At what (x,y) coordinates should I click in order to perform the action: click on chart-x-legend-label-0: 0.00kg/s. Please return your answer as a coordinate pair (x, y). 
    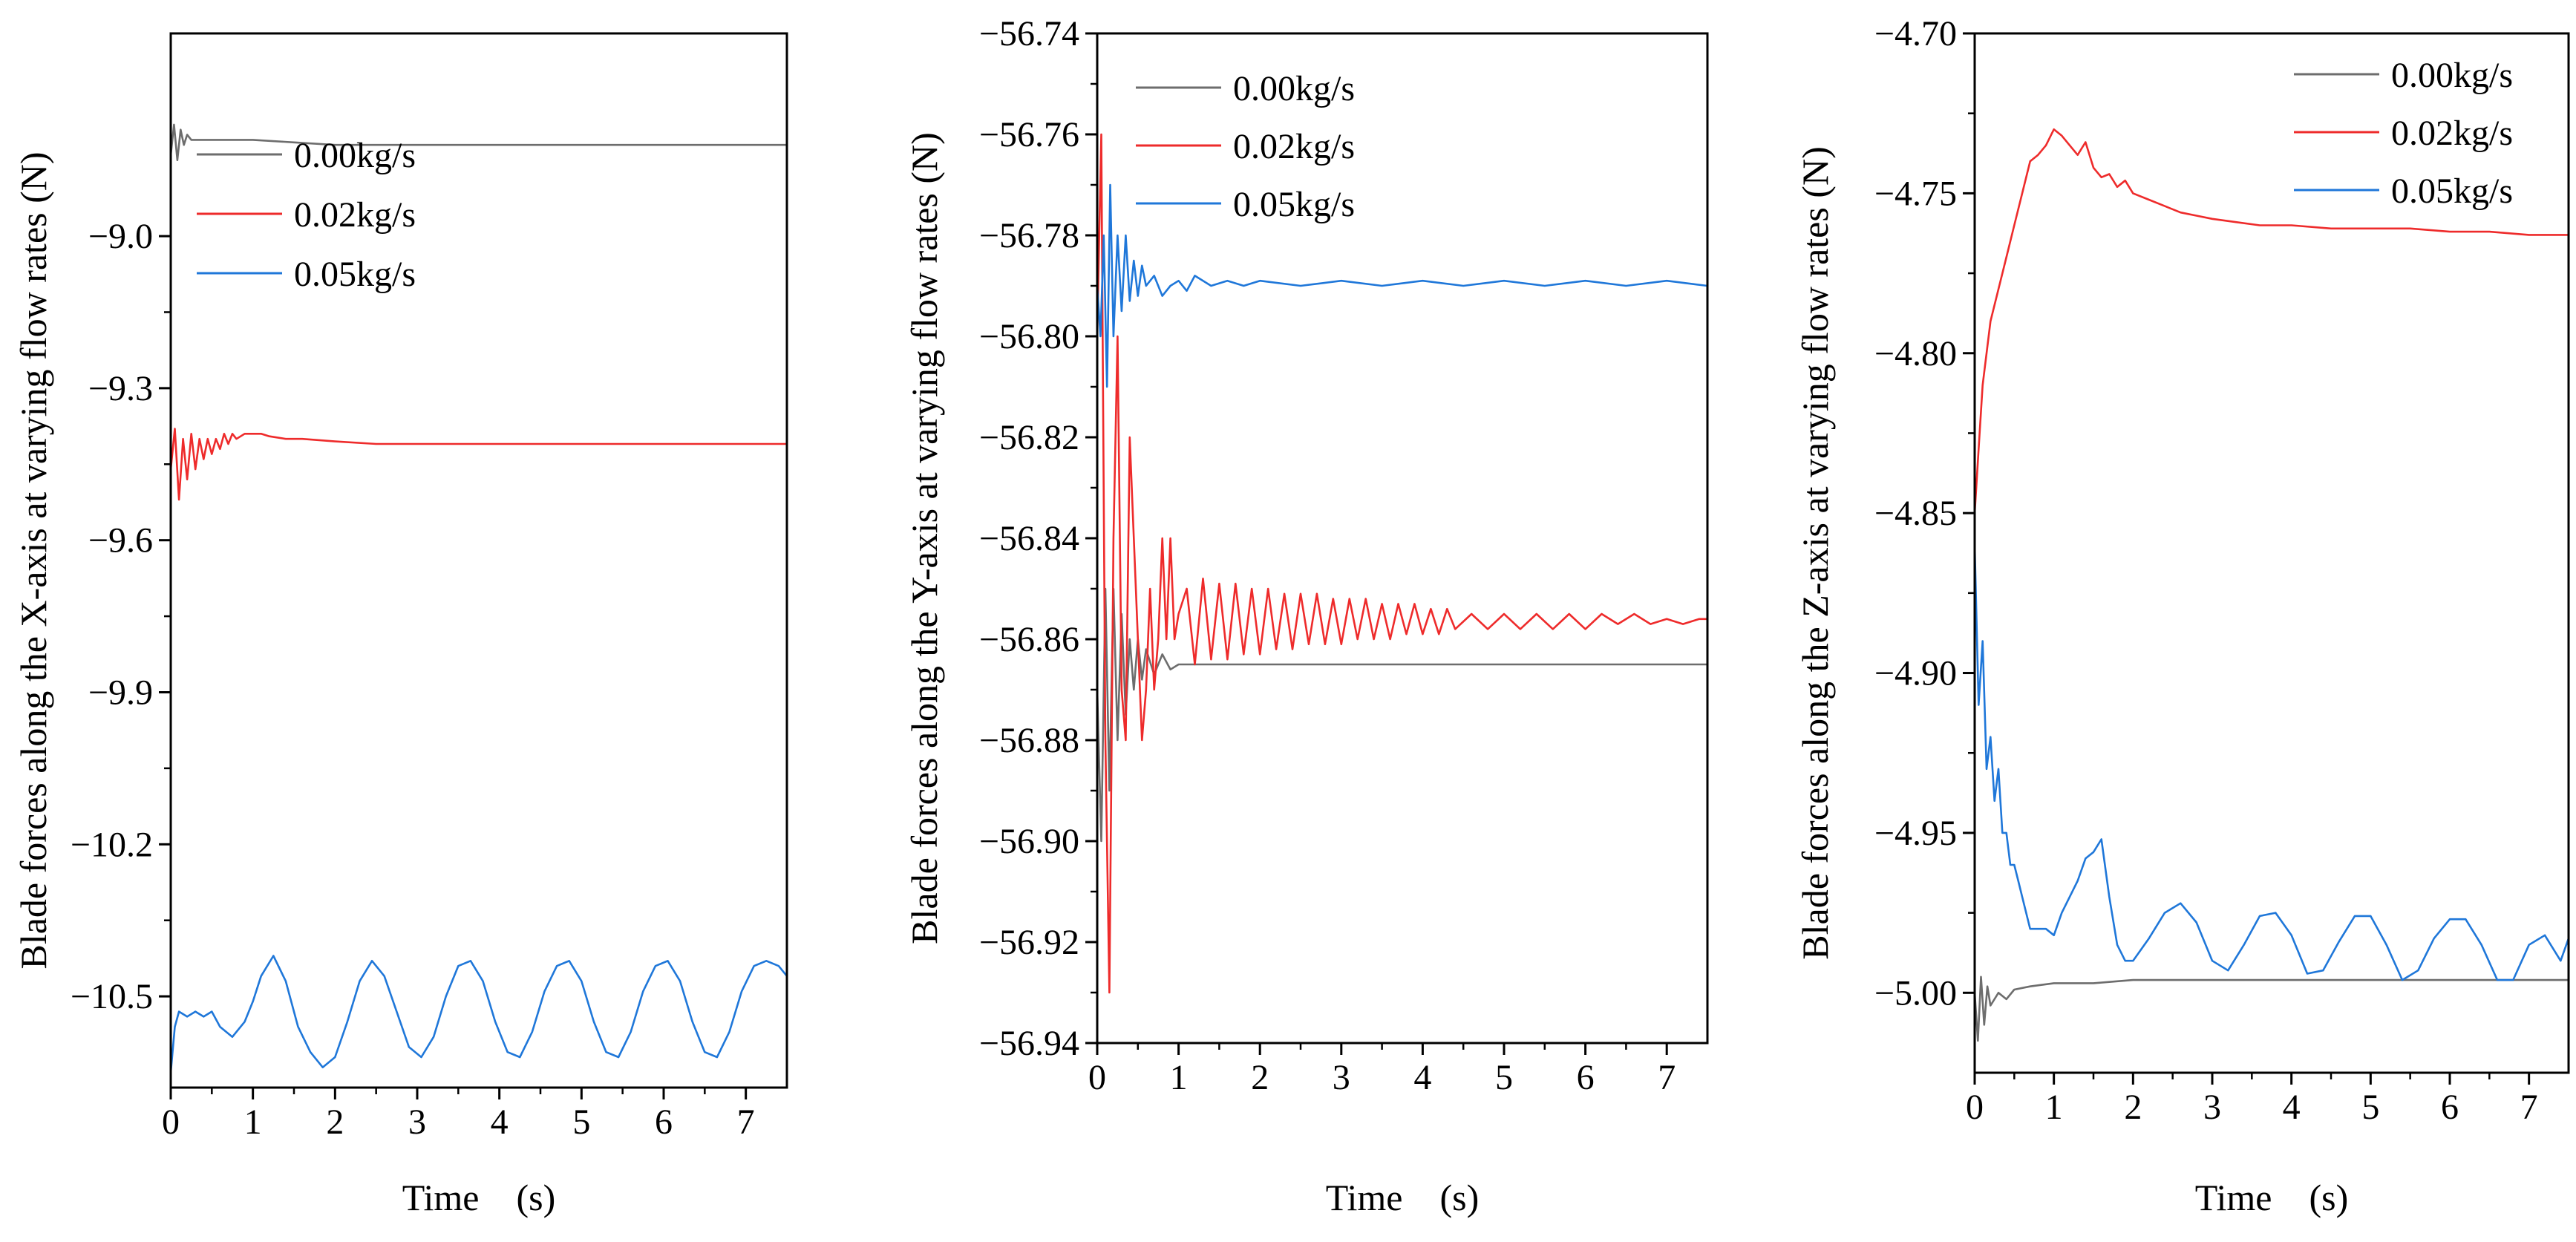
    Looking at the image, I should click on (355, 155).